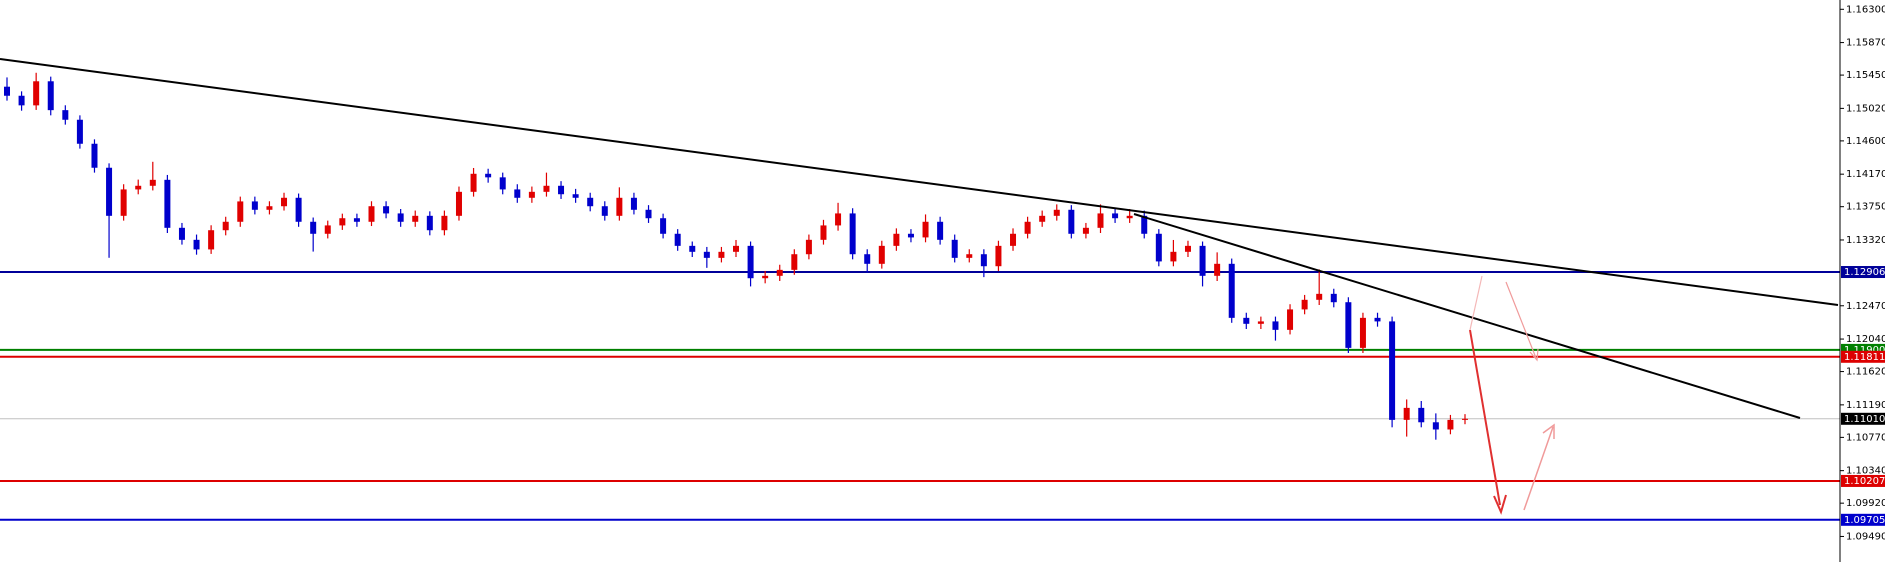 The height and width of the screenshot is (562, 1885). What do you see at coordinates (1865, 339) in the screenshot?
I see `y-tick-label: 1.12040` at bounding box center [1865, 339].